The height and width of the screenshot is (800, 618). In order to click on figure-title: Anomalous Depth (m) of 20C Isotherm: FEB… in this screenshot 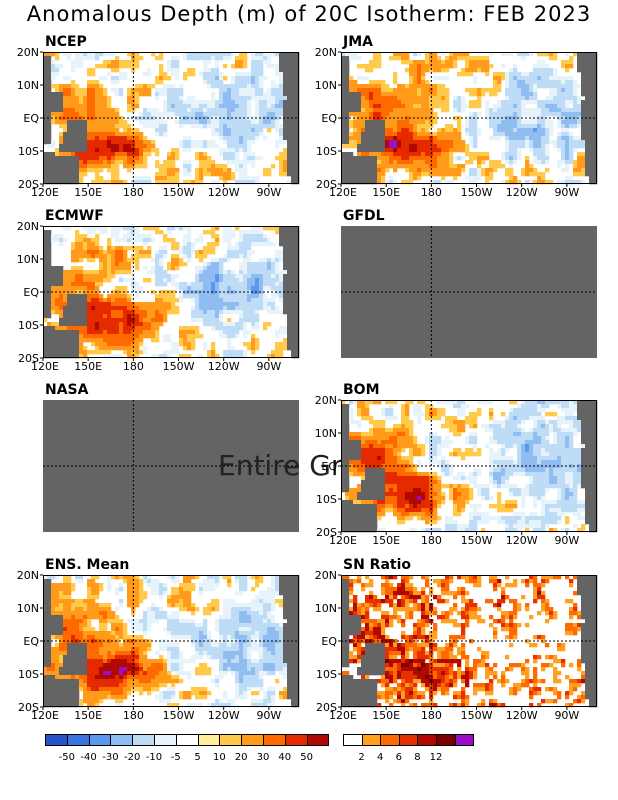, I will do `click(309, 14)`.